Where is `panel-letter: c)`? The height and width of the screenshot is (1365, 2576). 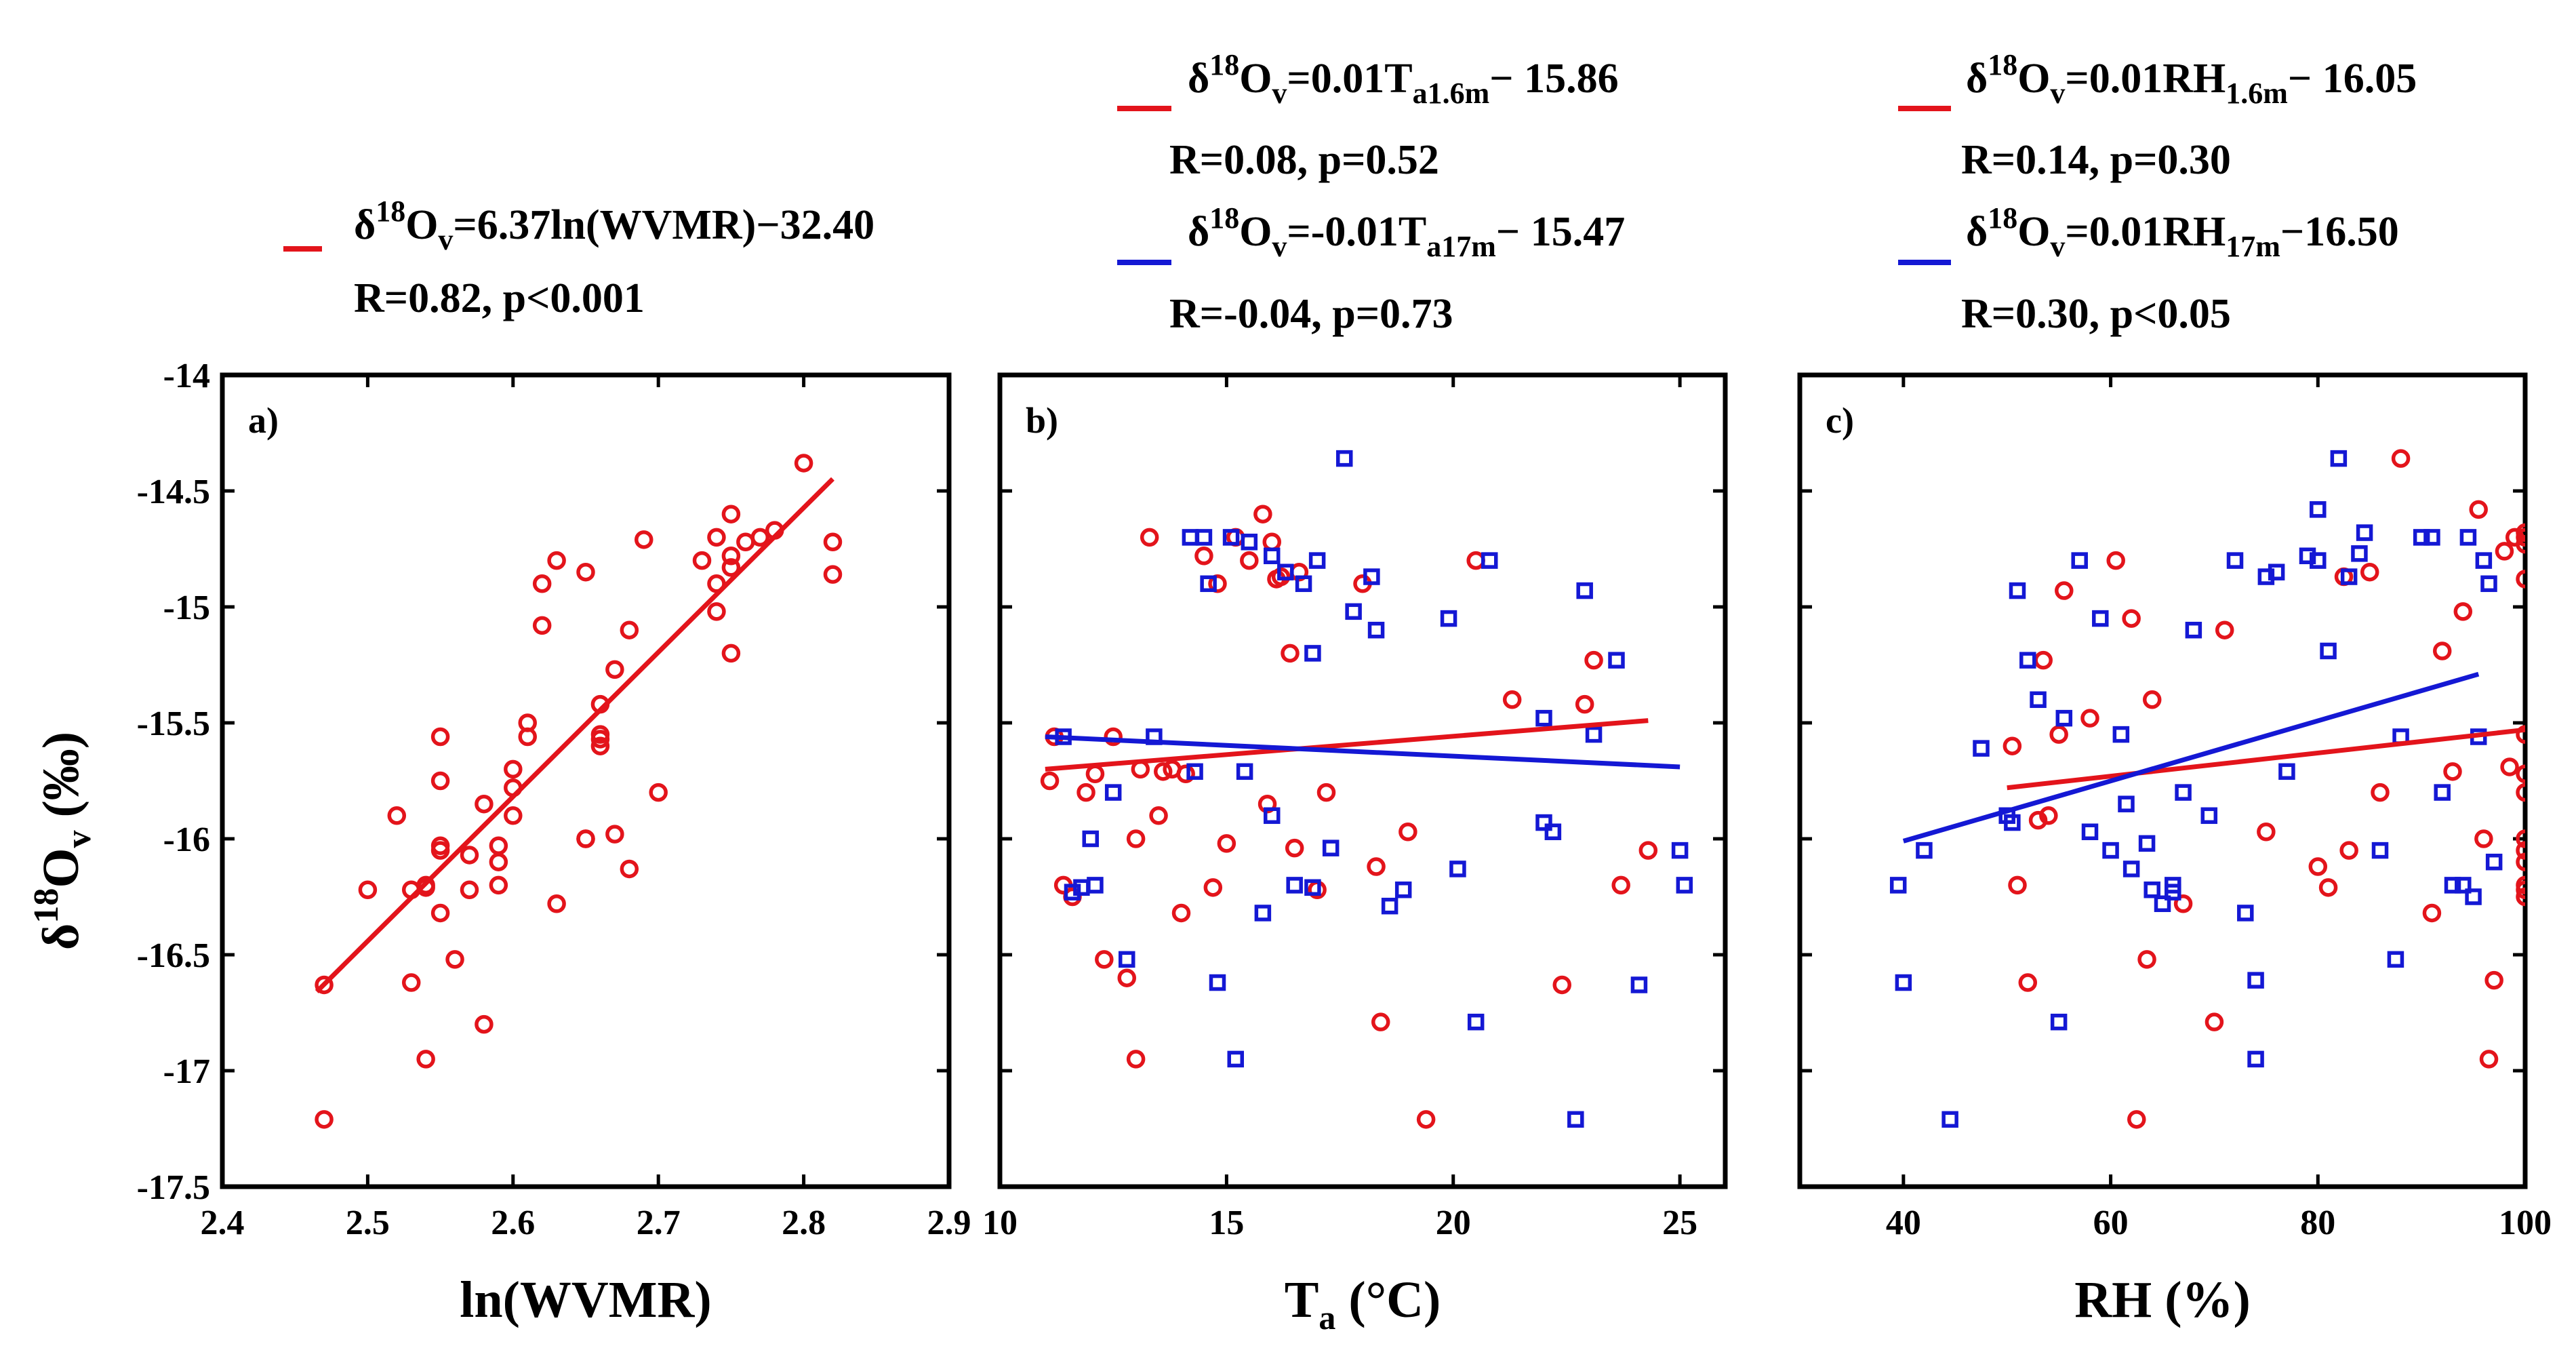
panel-letter: c) is located at coordinates (1840, 420).